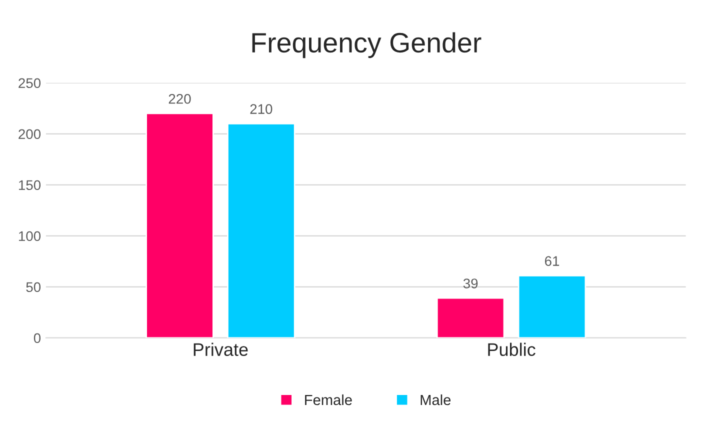 This screenshot has height=425, width=707. What do you see at coordinates (221, 349) in the screenshot?
I see `x-tick-label: Private` at bounding box center [221, 349].